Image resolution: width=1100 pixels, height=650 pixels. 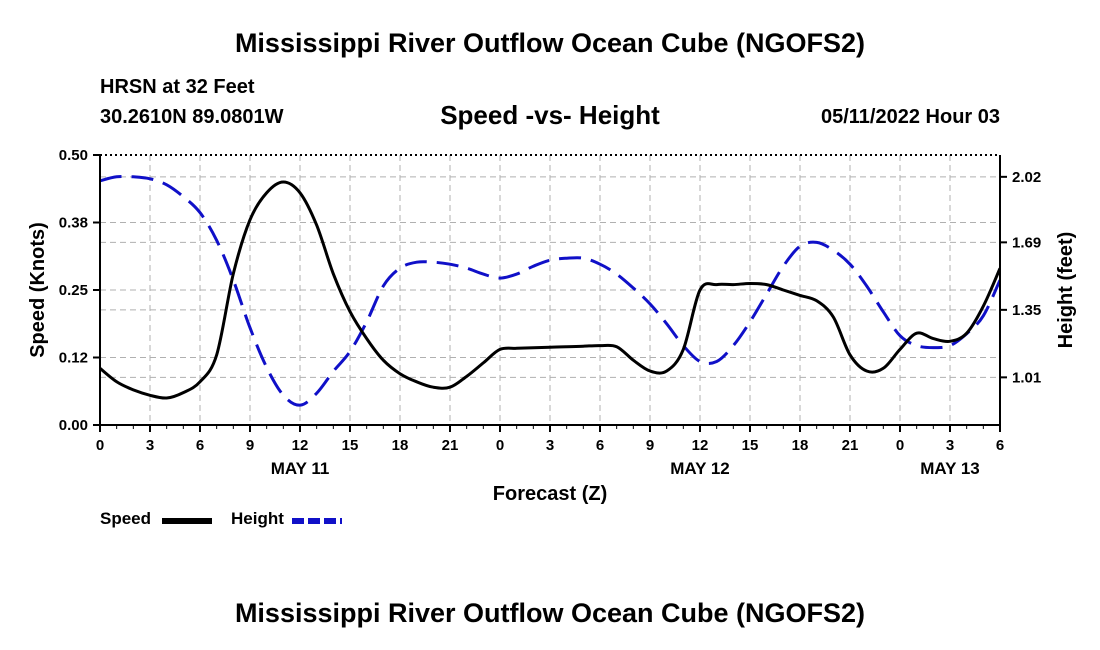 What do you see at coordinates (950, 468) in the screenshot?
I see `date-label: MAY 13` at bounding box center [950, 468].